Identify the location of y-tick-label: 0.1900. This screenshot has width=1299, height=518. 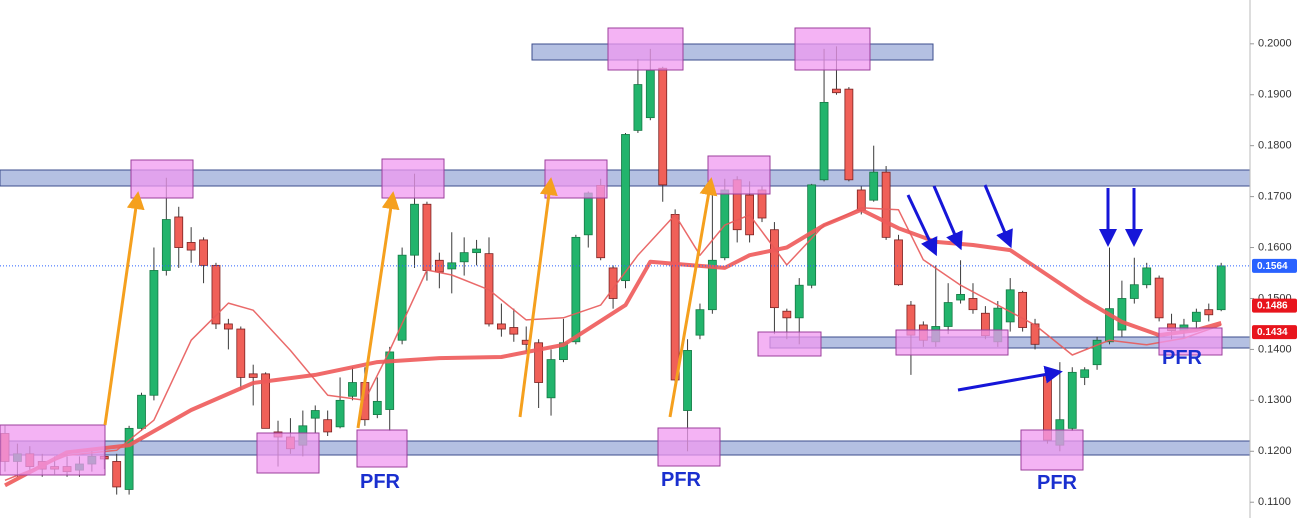
(1275, 95).